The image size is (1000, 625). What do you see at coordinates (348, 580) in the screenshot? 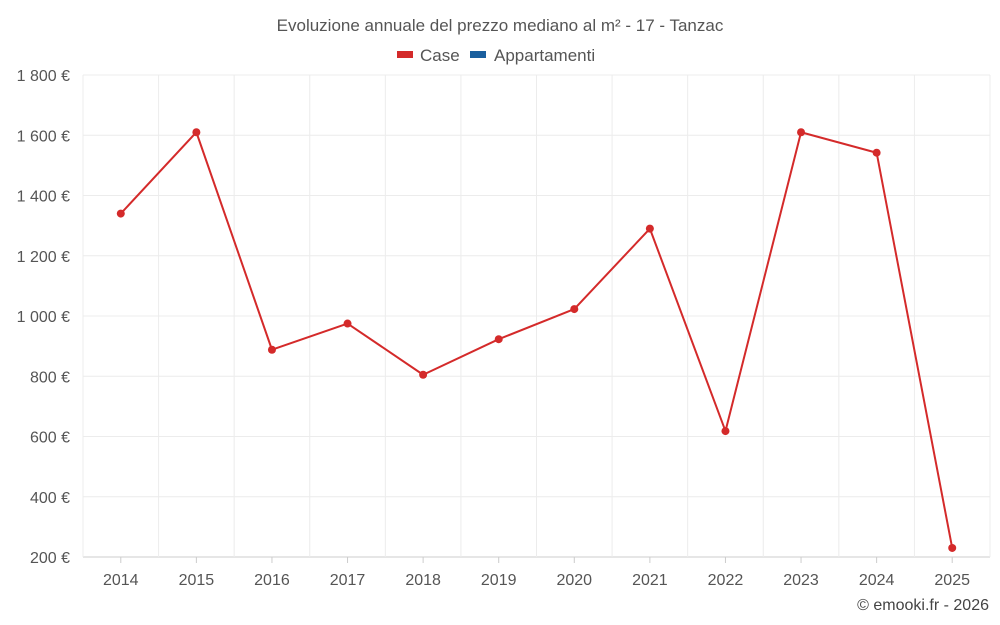
I see `x-tick-label: 2017` at bounding box center [348, 580].